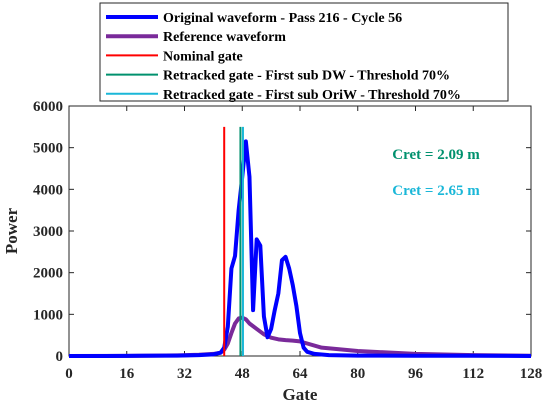 The height and width of the screenshot is (405, 550). What do you see at coordinates (436, 173) in the screenshot?
I see `annotations: Cret = 2.09 m Cret = 2.65 m` at bounding box center [436, 173].